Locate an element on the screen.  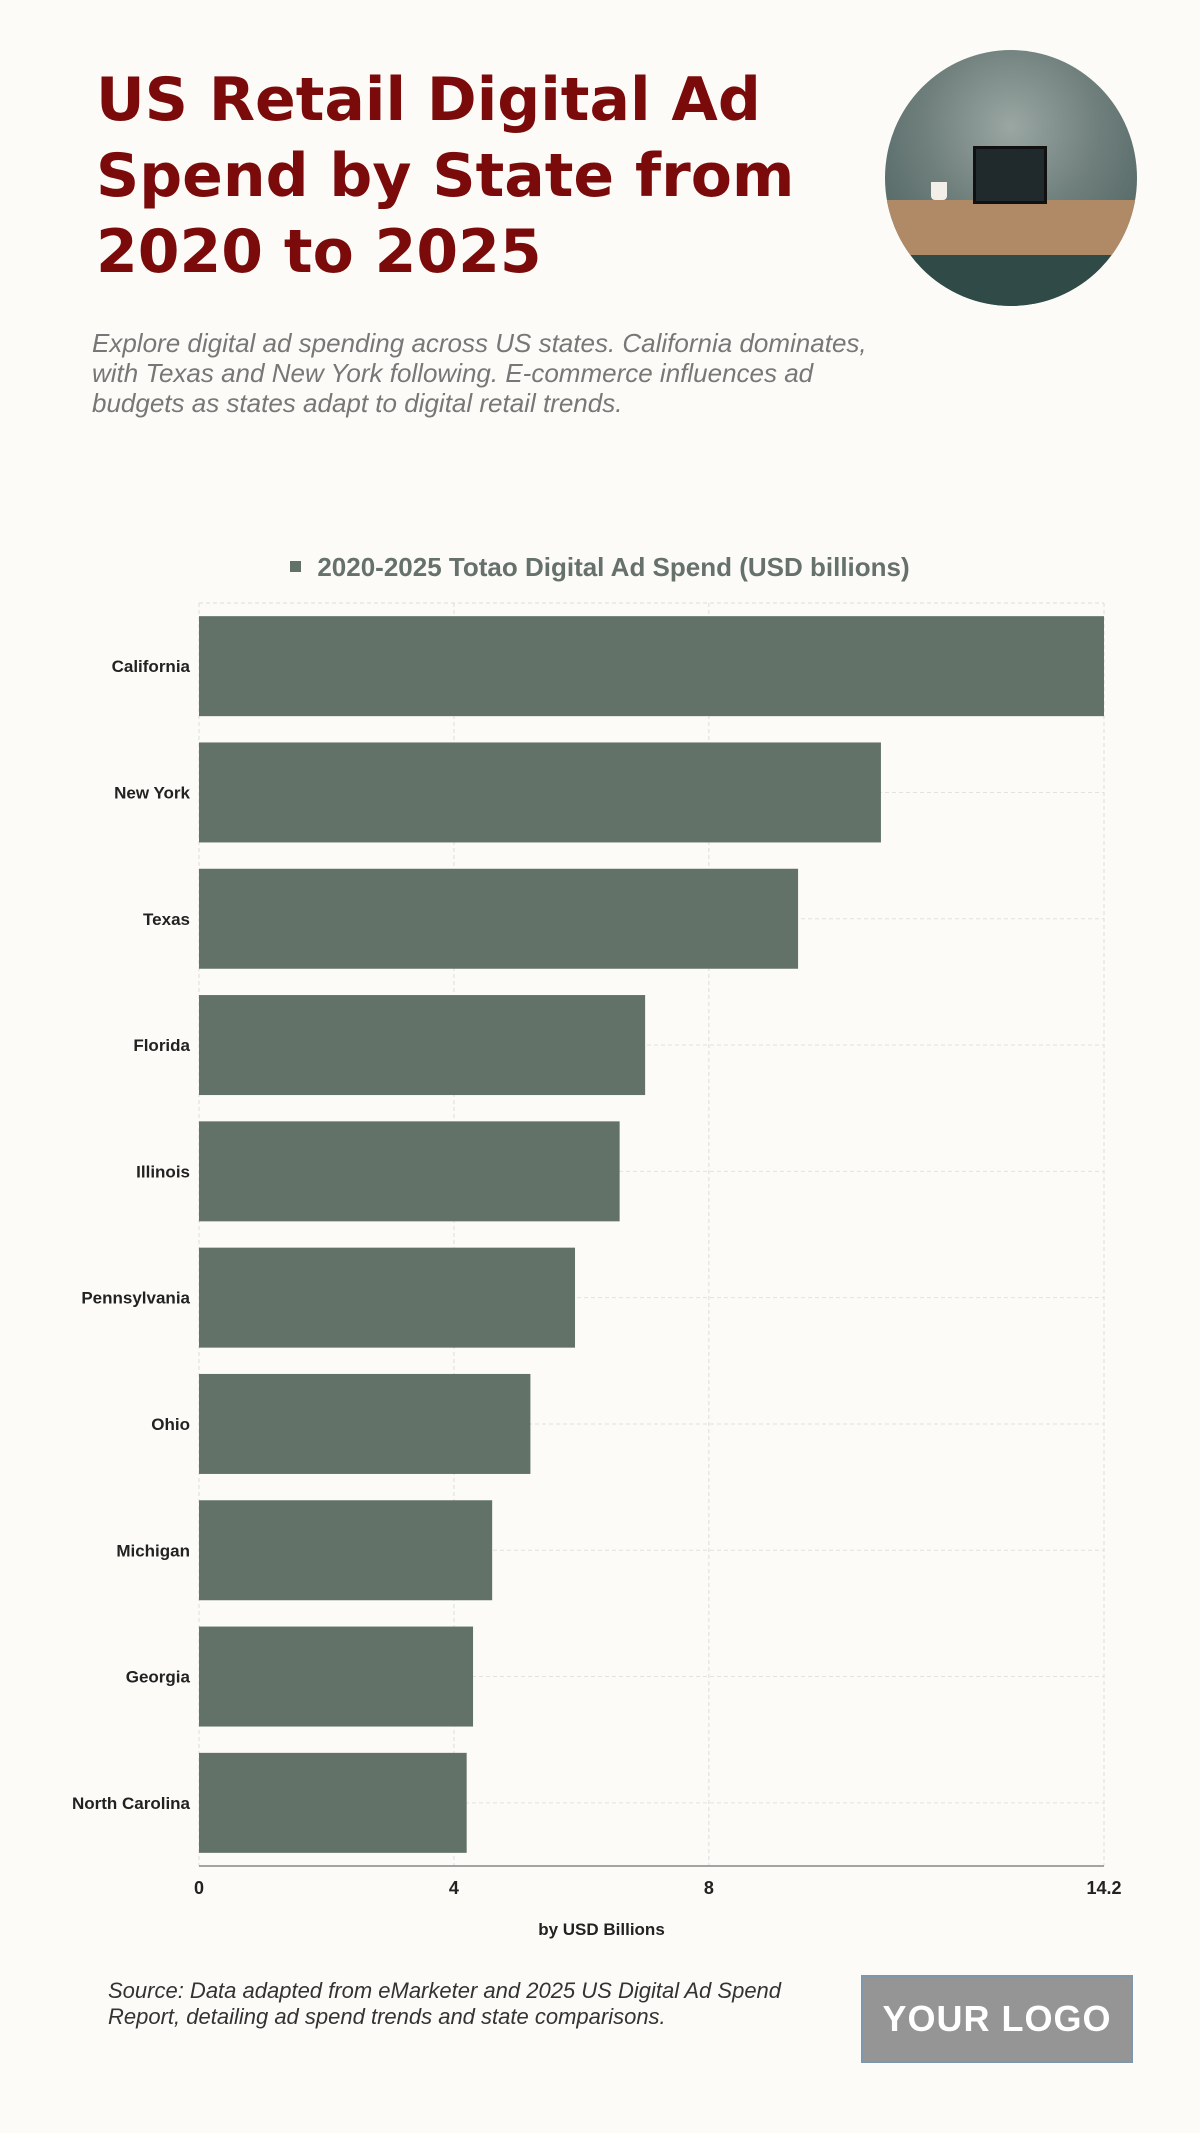
bar-georgia is located at coordinates (336, 1676).